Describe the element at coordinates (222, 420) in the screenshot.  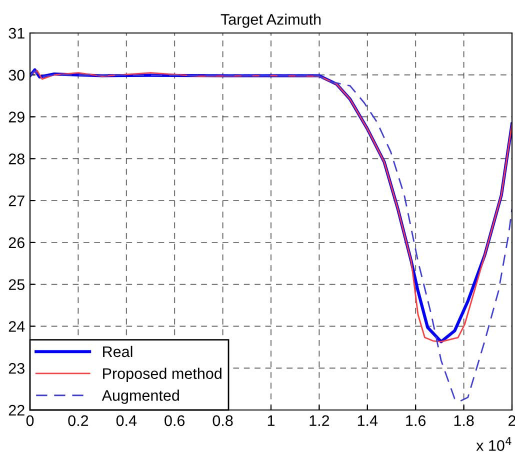
I see `x-tick-label: 0.8` at that location.